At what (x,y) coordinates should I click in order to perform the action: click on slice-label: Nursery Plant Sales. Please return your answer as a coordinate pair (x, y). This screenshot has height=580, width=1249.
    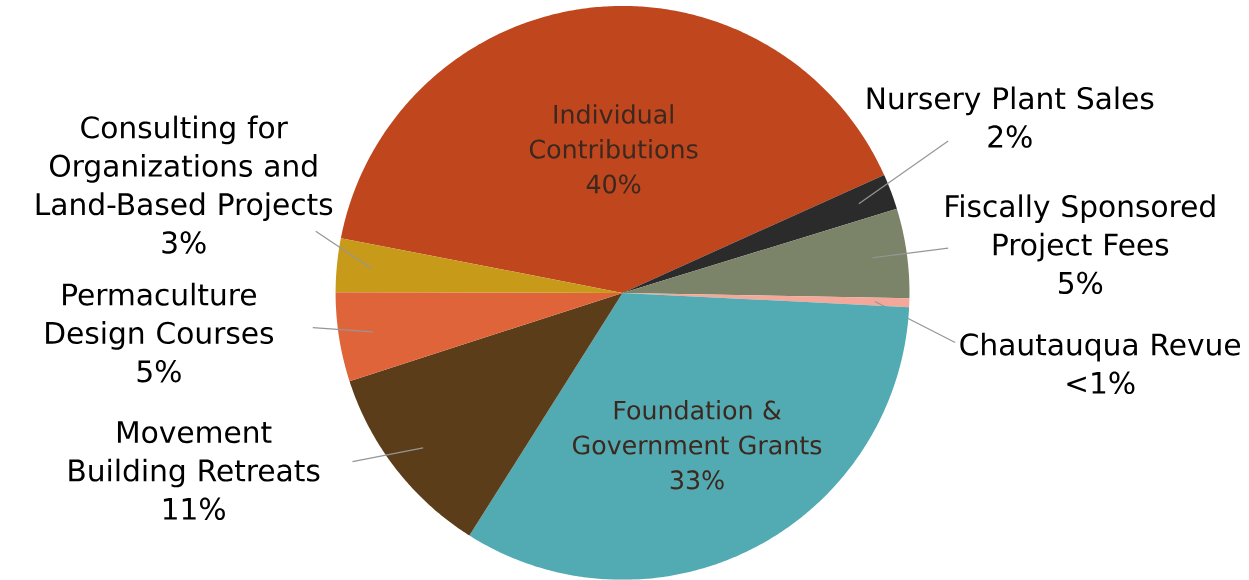
    Looking at the image, I should click on (1010, 101).